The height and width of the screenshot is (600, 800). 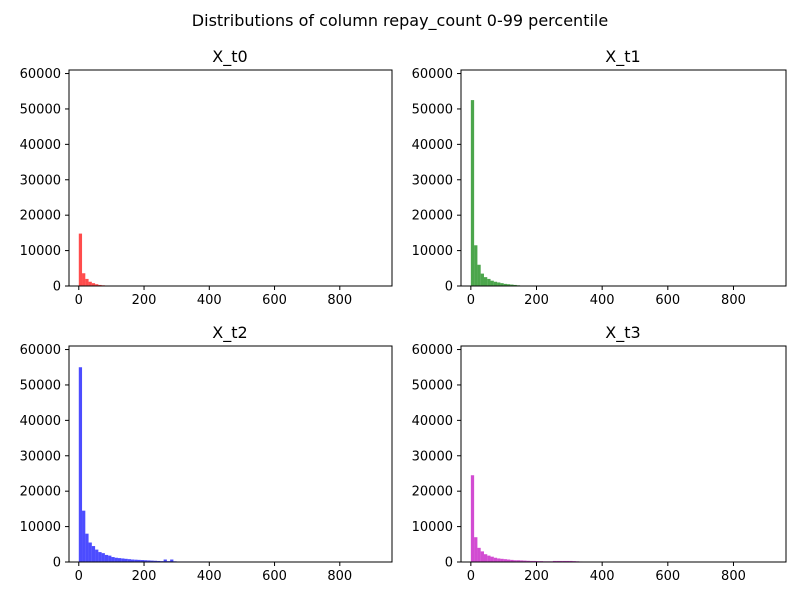 I want to click on y-tick-label: 60000, so click(x=432, y=74).